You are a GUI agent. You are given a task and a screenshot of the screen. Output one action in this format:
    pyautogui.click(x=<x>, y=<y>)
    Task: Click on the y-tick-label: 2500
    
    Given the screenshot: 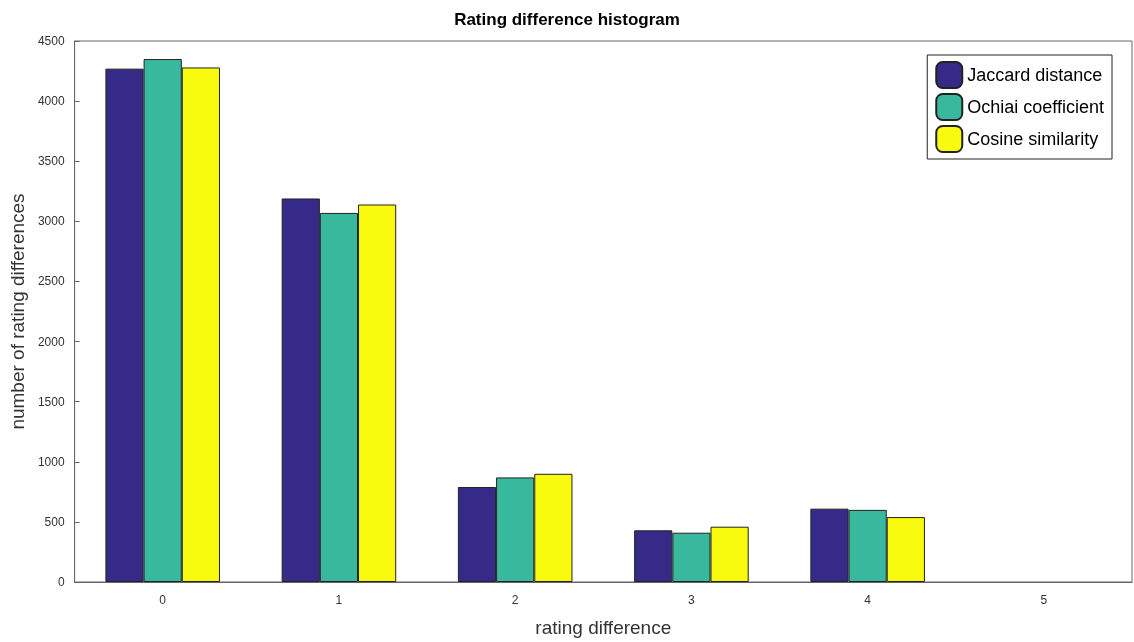 What is the action you would take?
    pyautogui.click(x=51, y=281)
    